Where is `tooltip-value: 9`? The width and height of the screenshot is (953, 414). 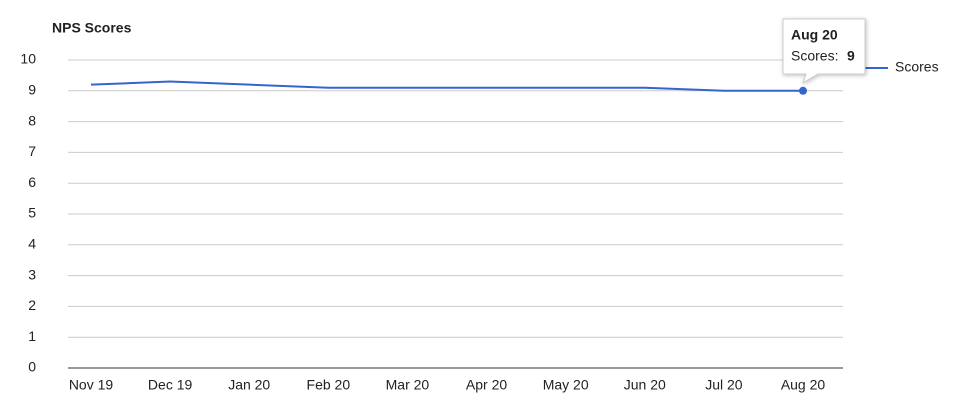
tooltip-value: 9 is located at coordinates (851, 56).